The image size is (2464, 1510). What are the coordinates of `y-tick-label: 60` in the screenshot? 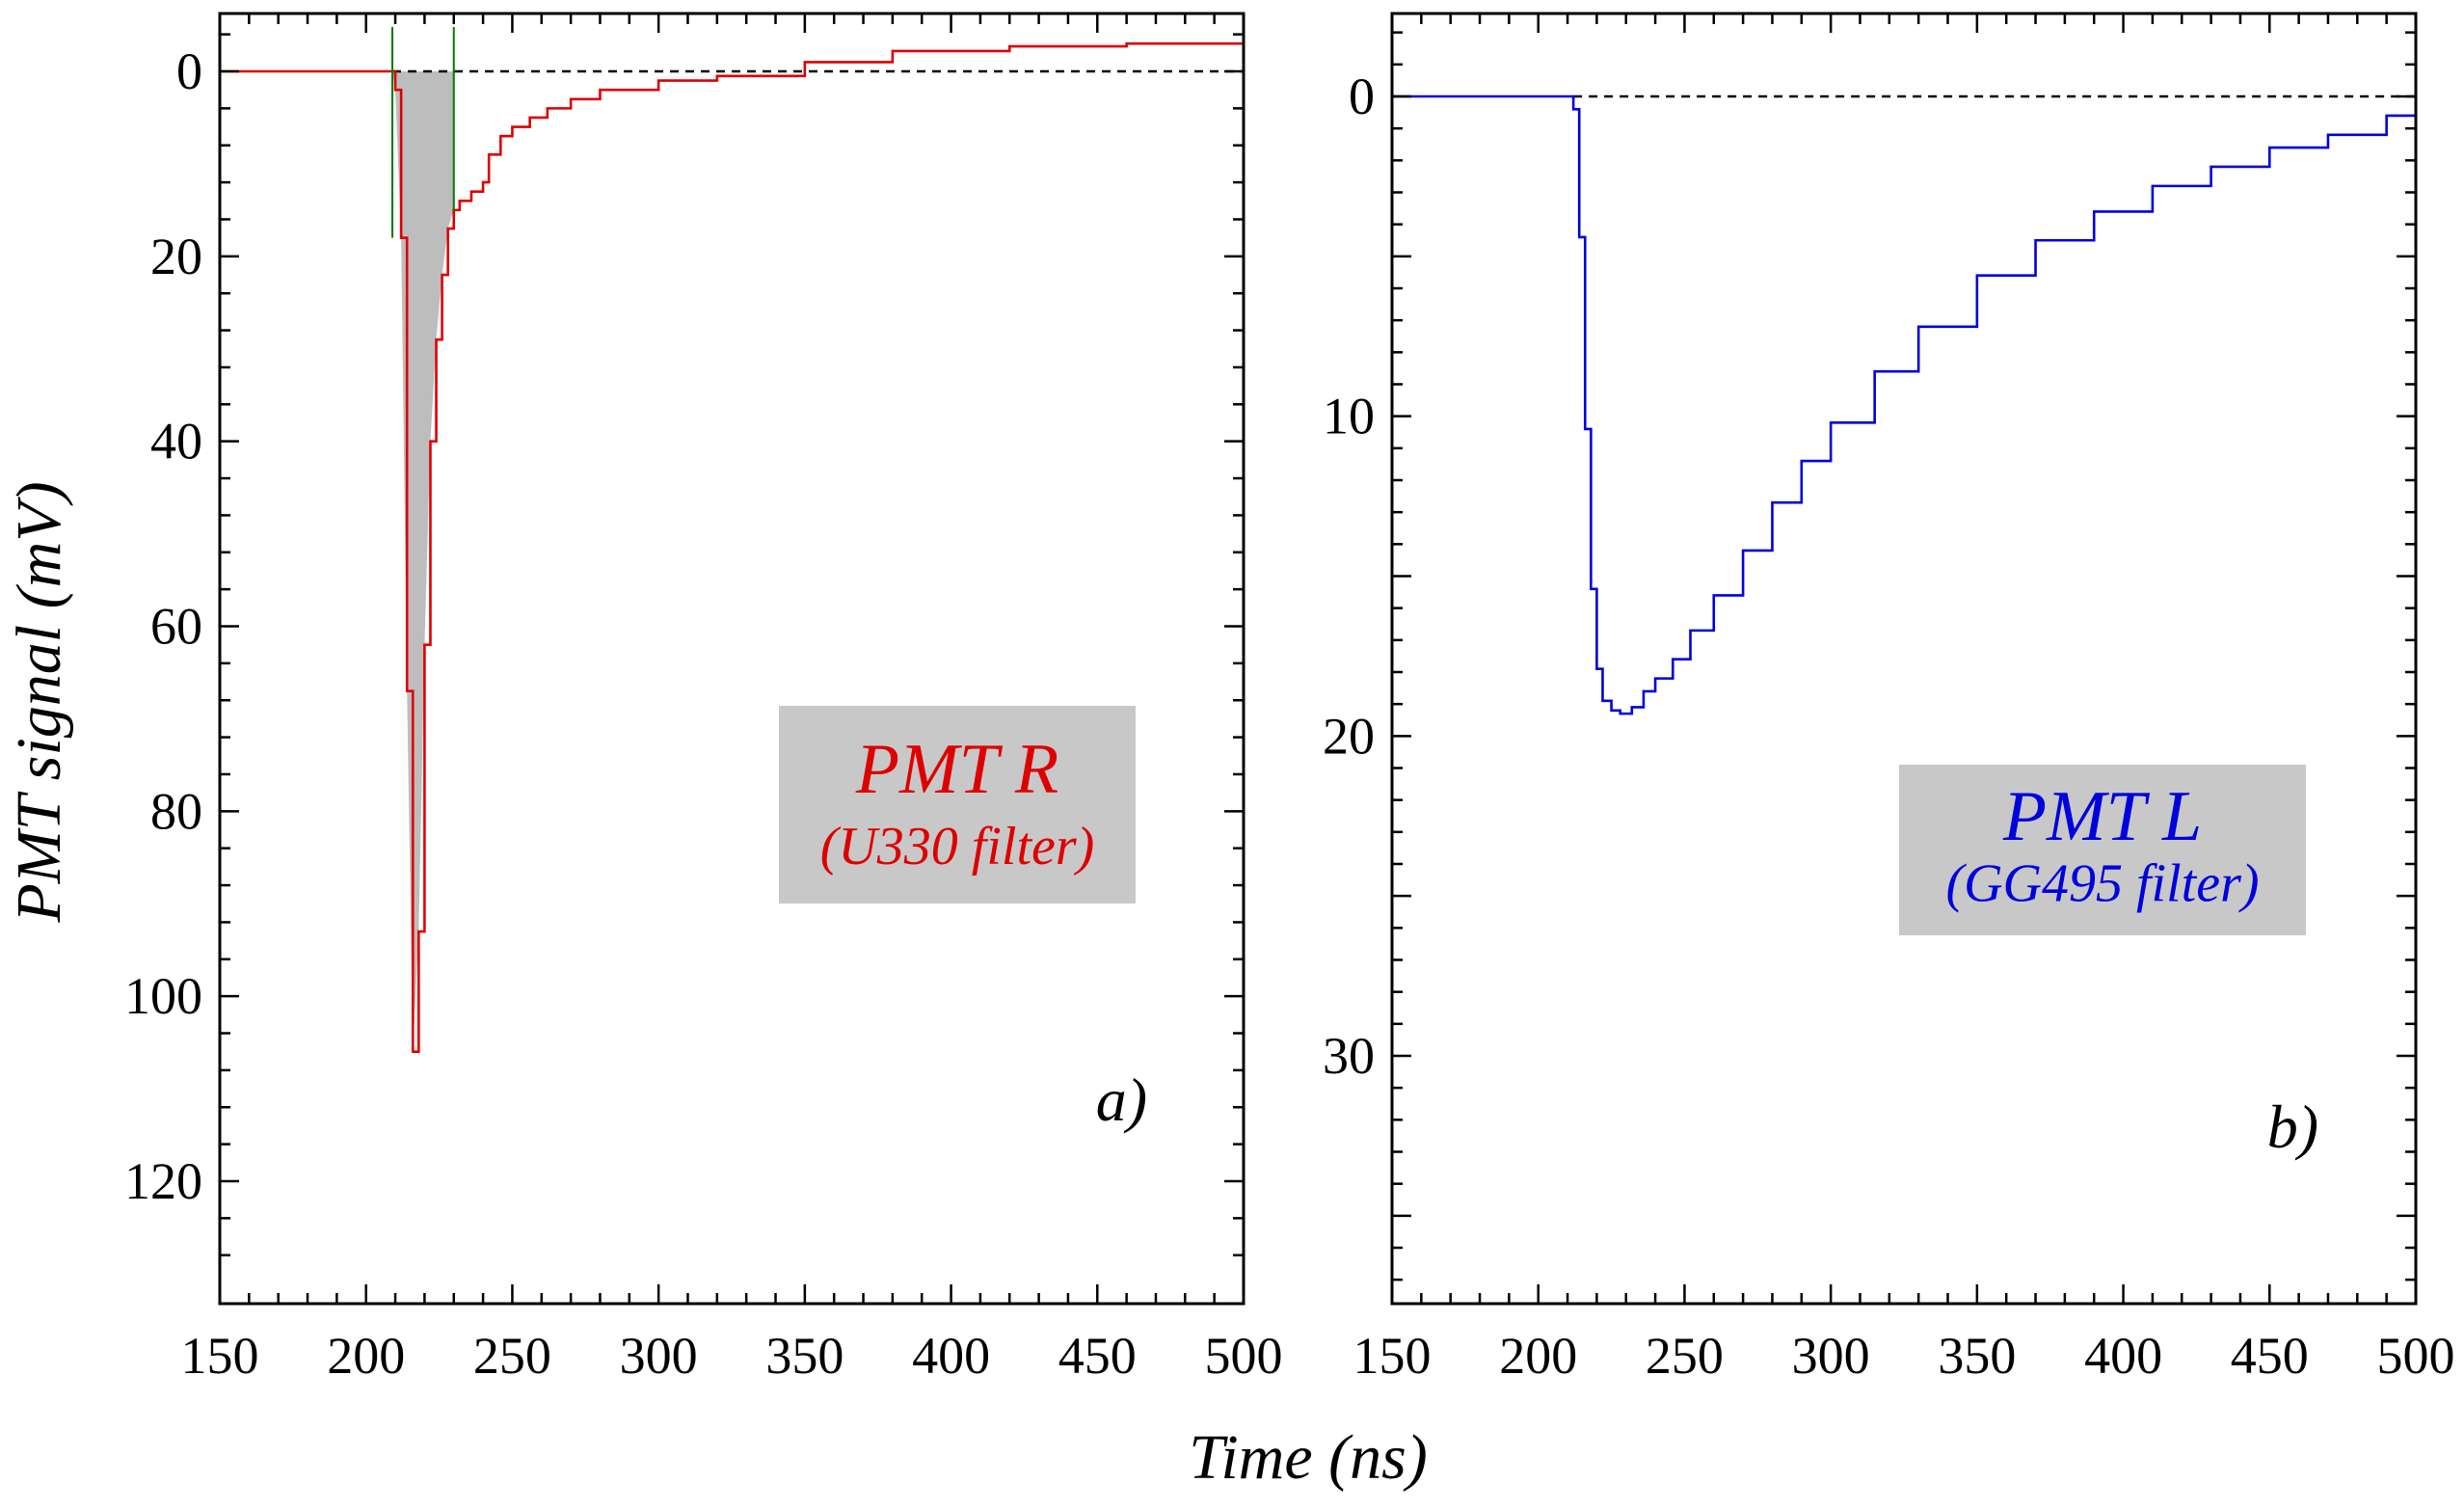 It's located at (176, 627).